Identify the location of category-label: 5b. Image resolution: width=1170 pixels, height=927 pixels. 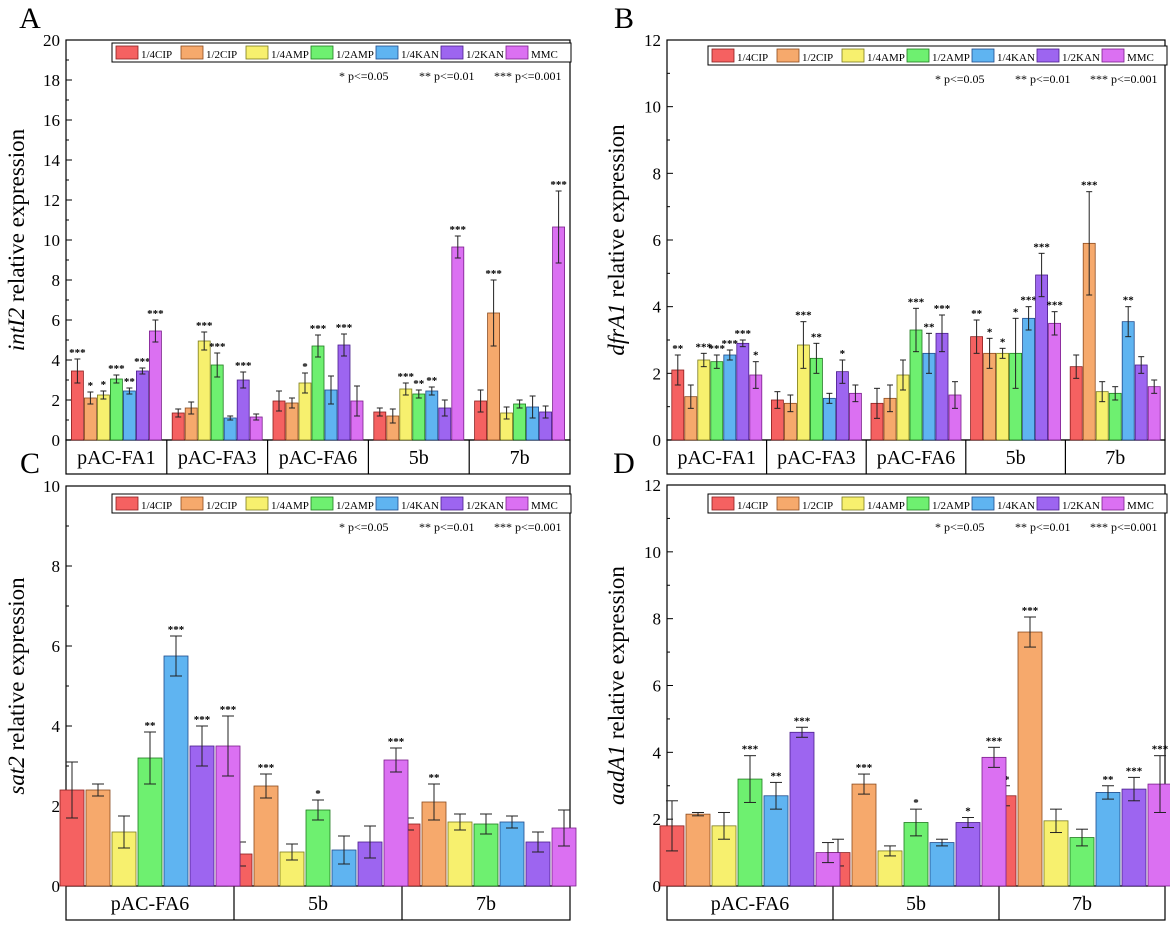
(419, 458).